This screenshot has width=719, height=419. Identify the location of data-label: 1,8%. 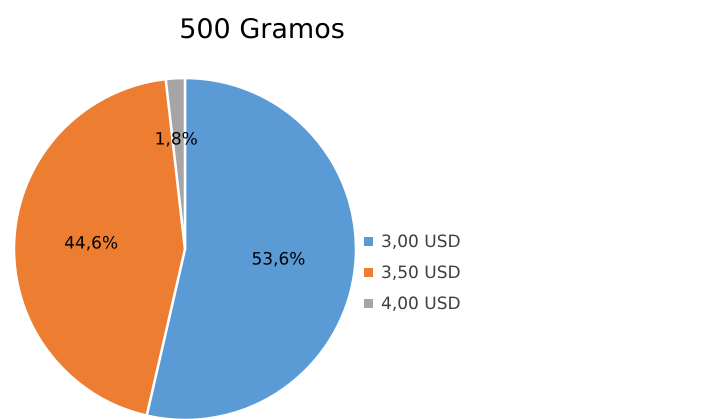
(176, 139).